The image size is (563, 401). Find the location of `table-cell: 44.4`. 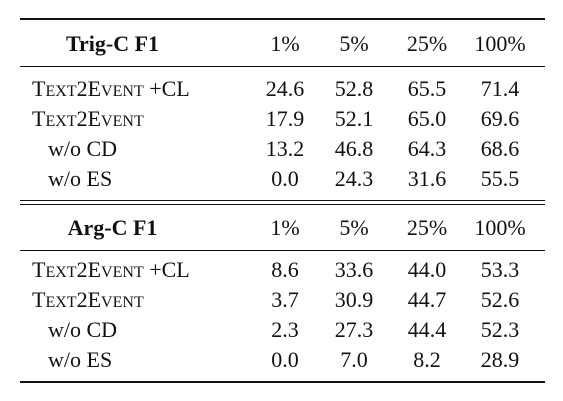

table-cell: 44.4 is located at coordinates (427, 329).